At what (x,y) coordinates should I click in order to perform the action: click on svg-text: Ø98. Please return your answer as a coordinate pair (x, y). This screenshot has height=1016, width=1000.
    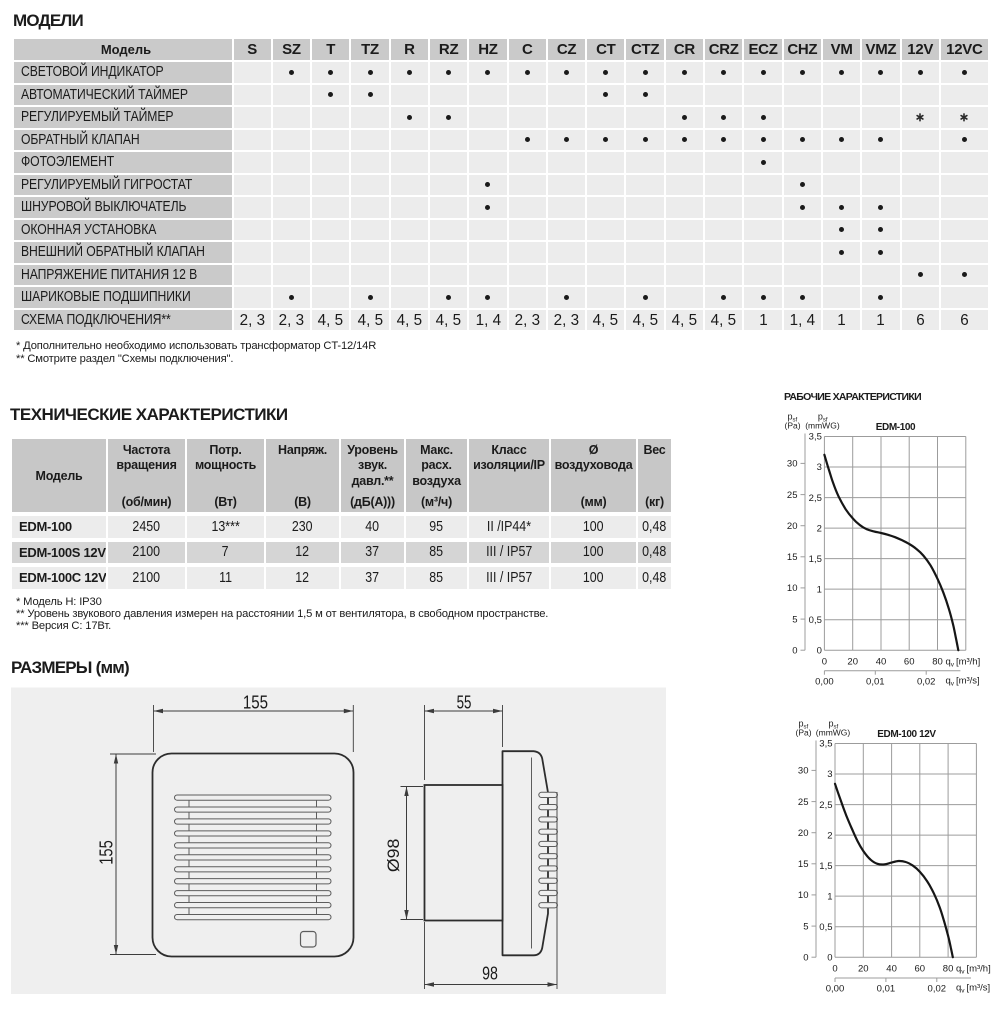
    Looking at the image, I should click on (393, 856).